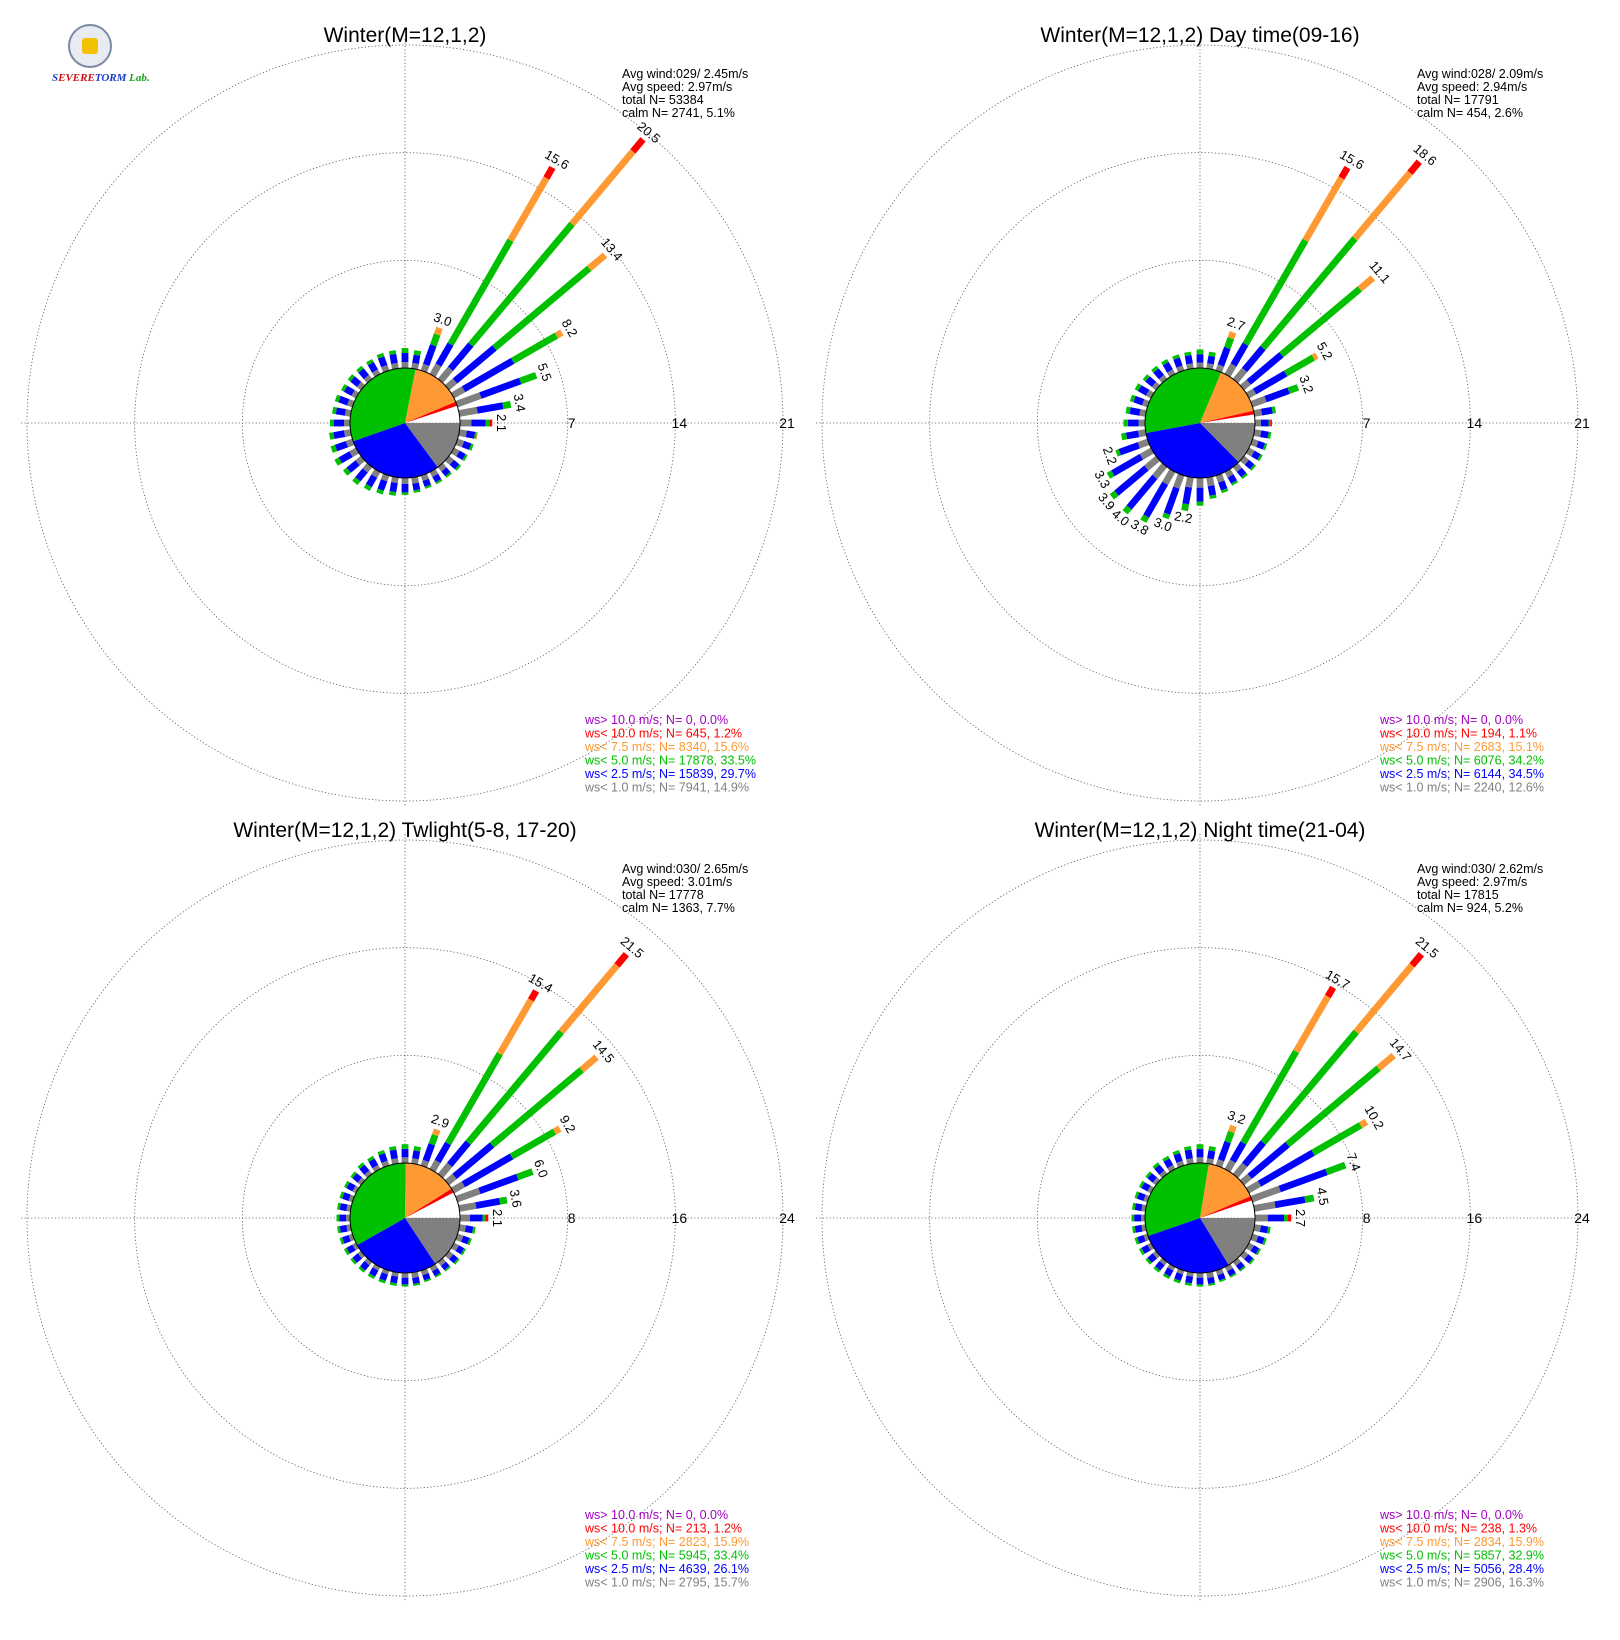  Describe the element at coordinates (478, 423) in the screenshot. I see `bar-segment-90deg` at that location.